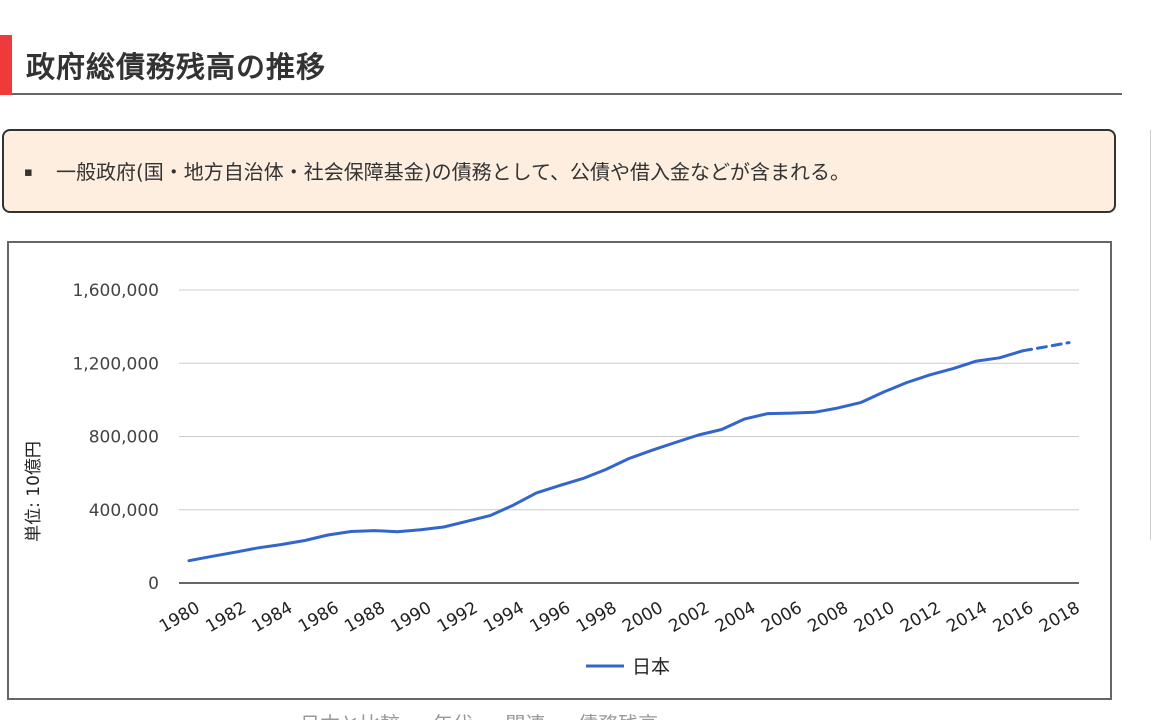 Image resolution: width=1153 pixels, height=720 pixels. I want to click on series-line-forecast, so click(1046, 347).